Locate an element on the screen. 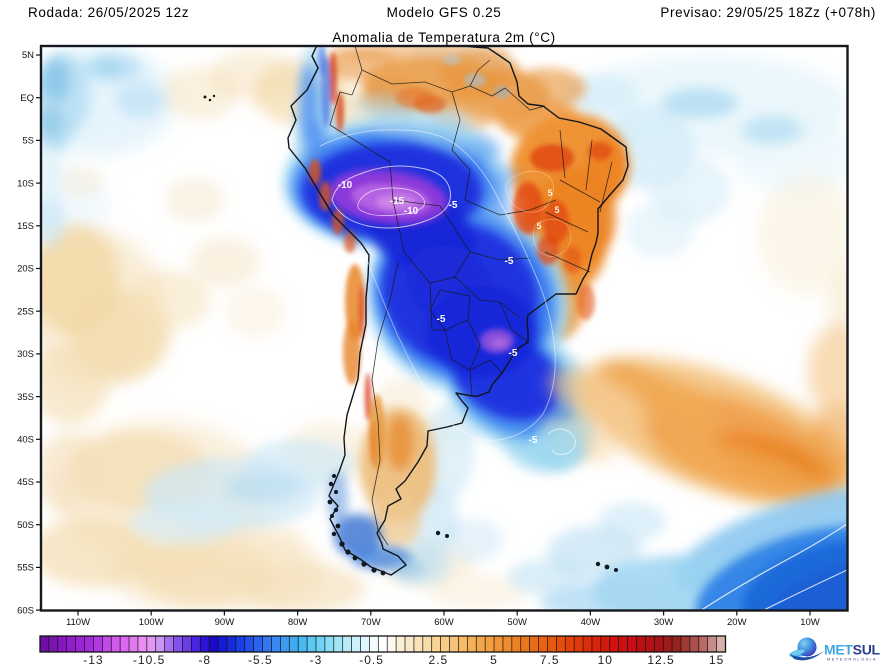 This screenshot has width=888, height=667. svg-text: 15 is located at coordinates (716, 660).